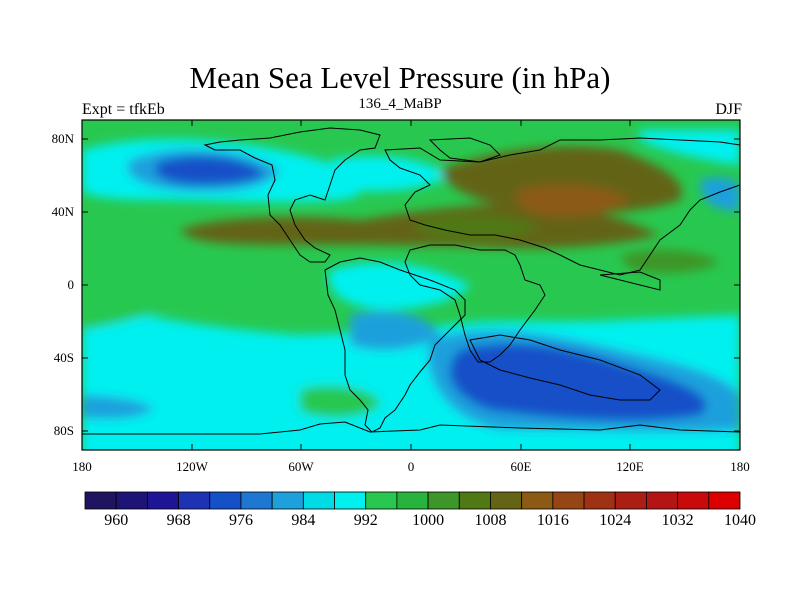  Describe the element at coordinates (123, 109) in the screenshot. I see `experiment-label: Expt = tfkEb` at that location.